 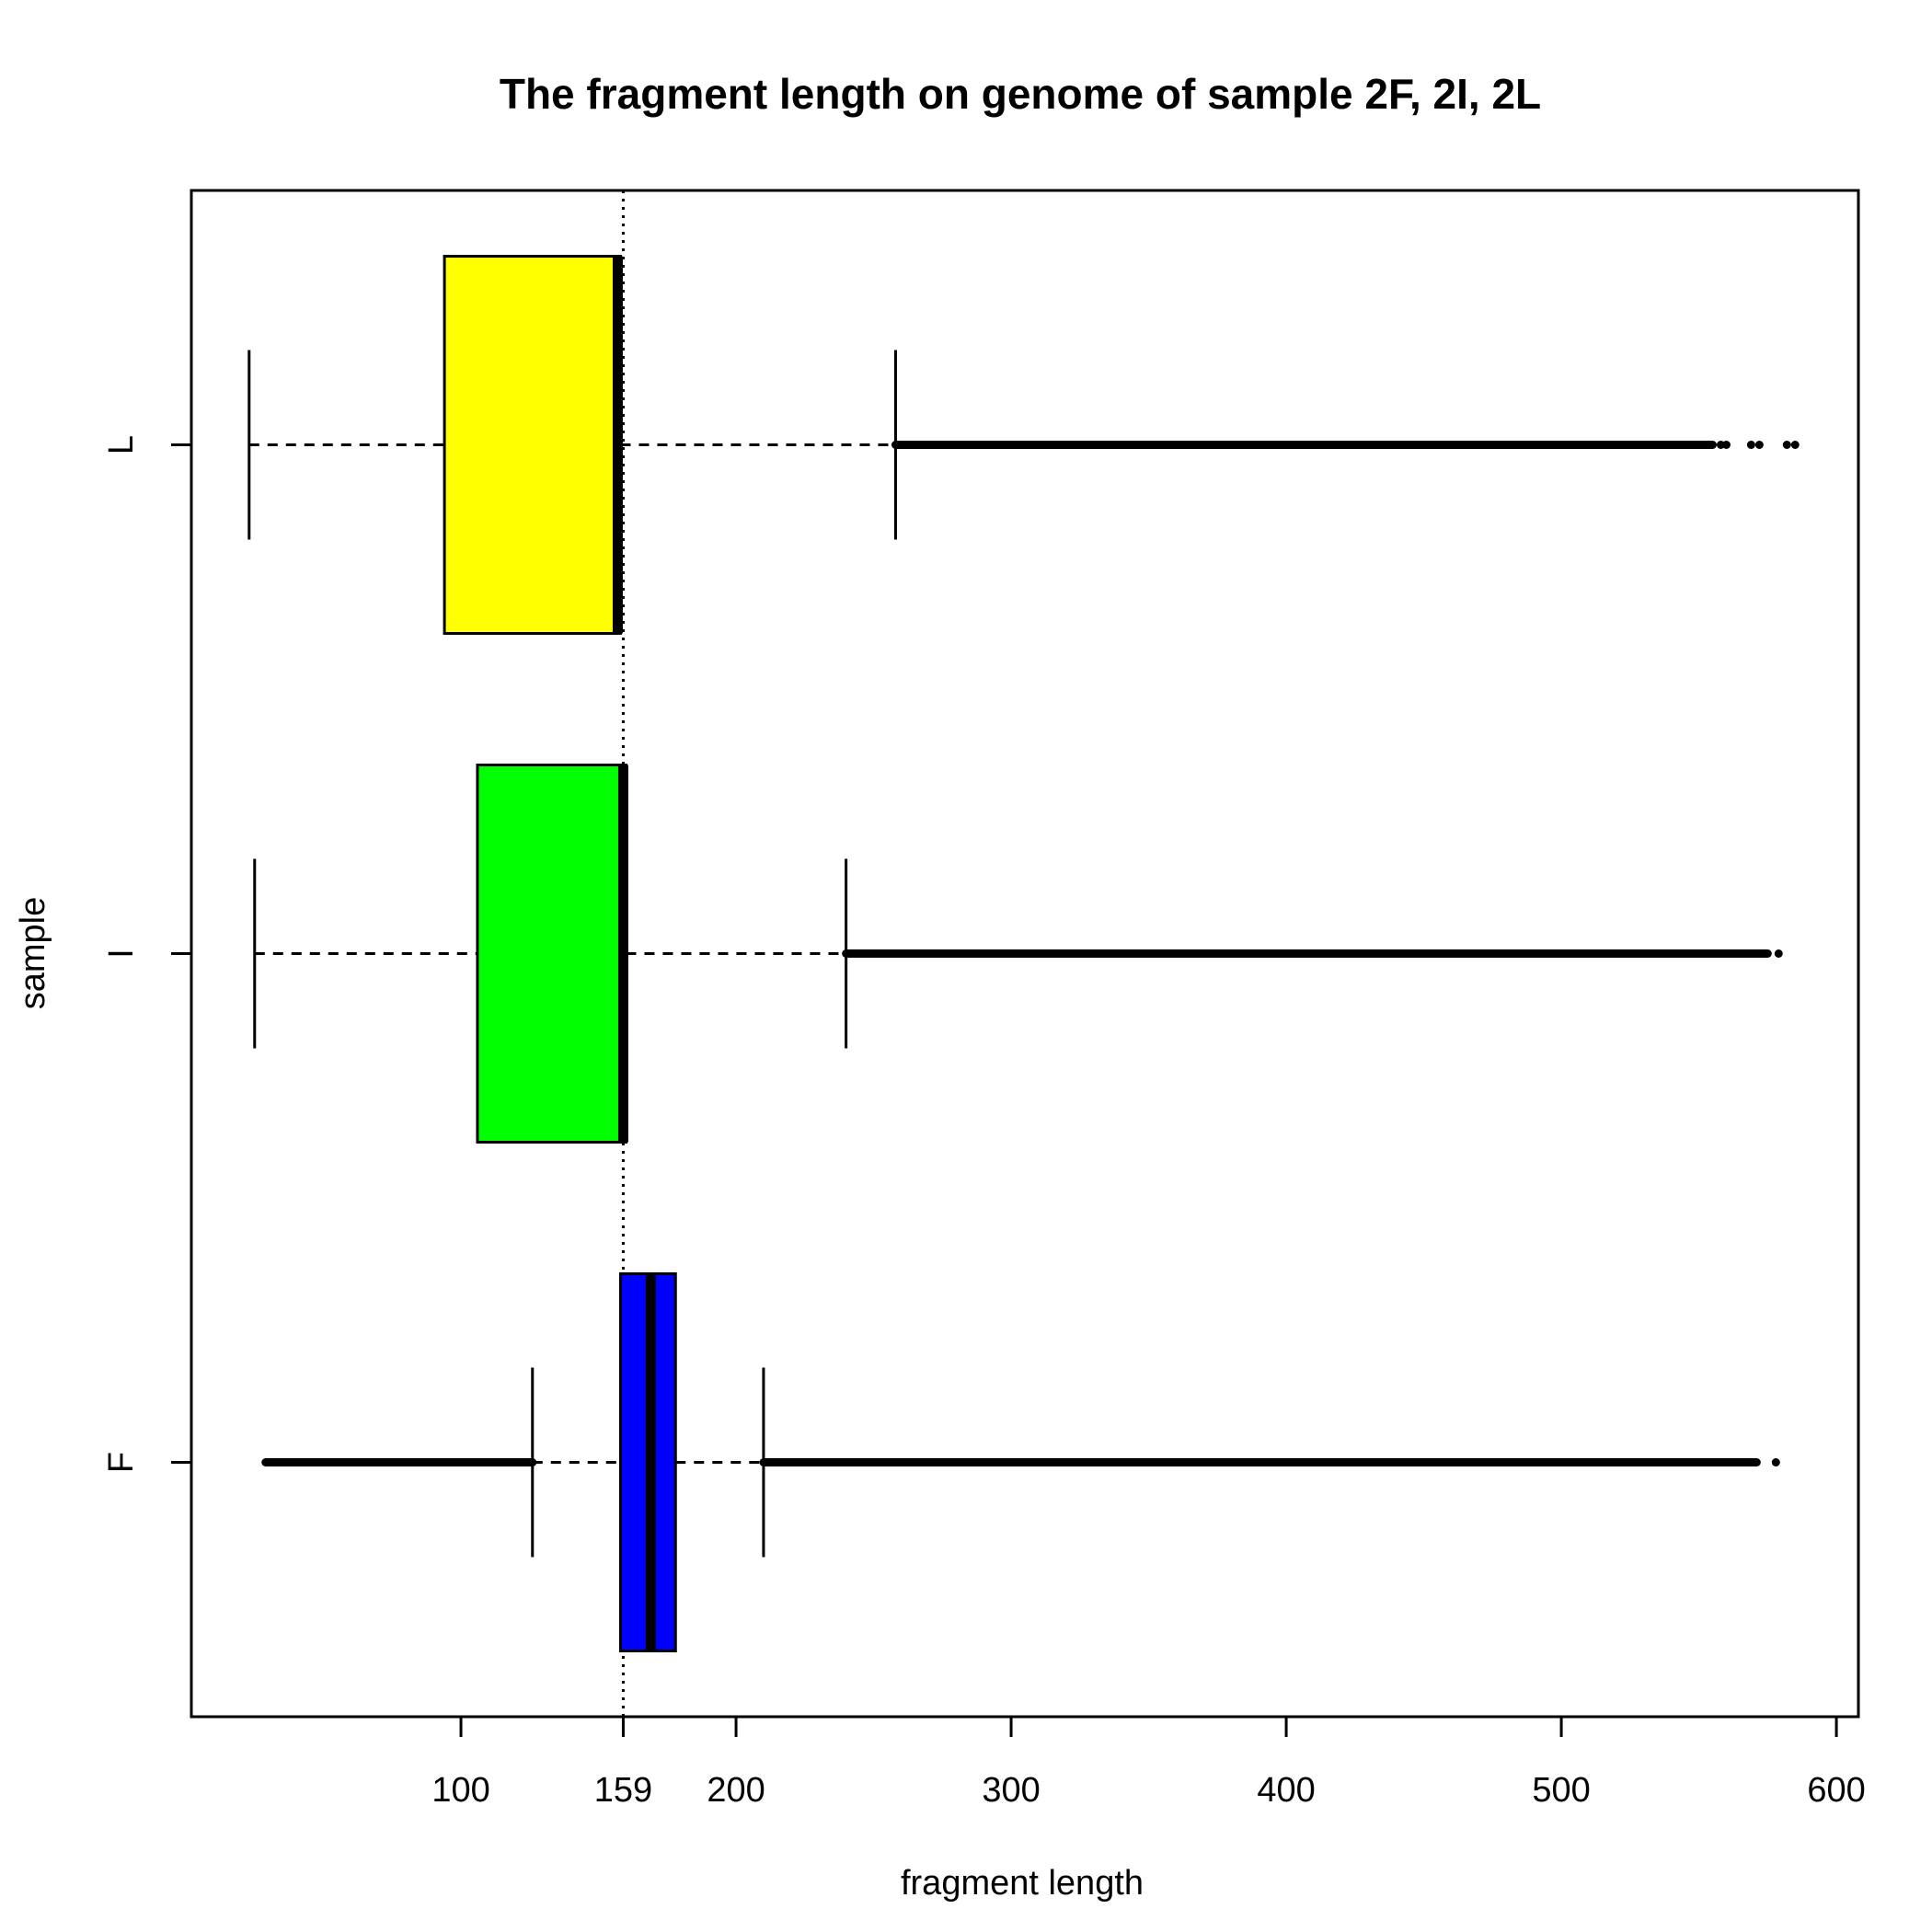 I want to click on x-tick-label-100: 100, so click(x=460, y=1790).